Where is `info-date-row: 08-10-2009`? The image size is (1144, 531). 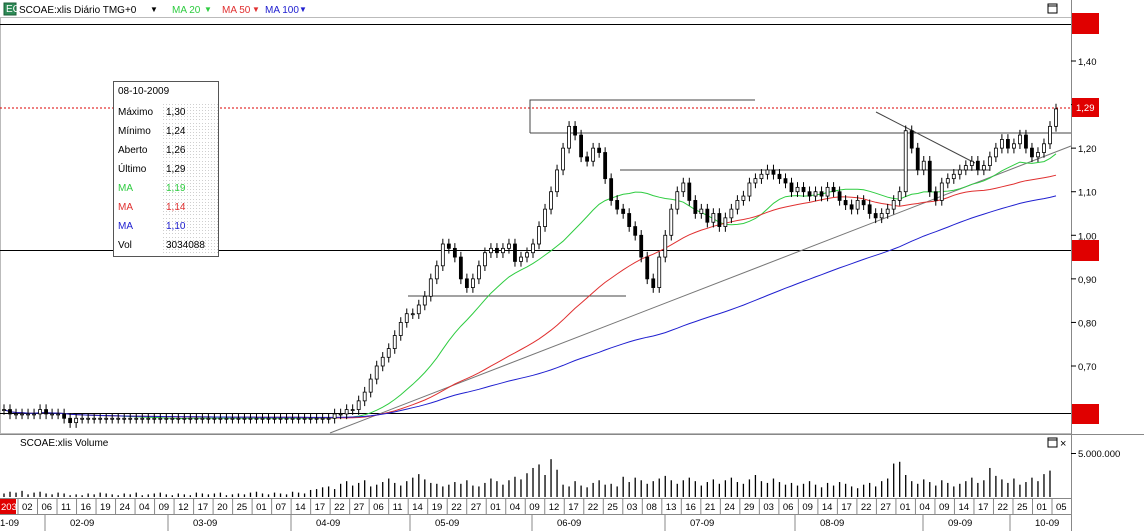 info-date-row: 08-10-2009 is located at coordinates (166, 91).